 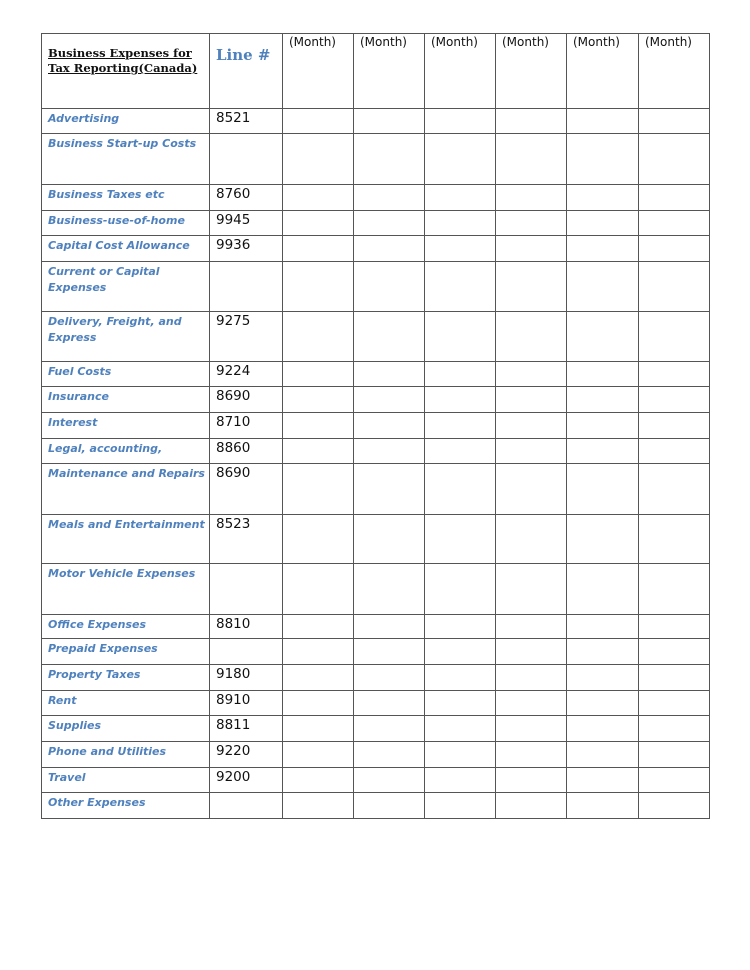 What do you see at coordinates (246, 451) in the screenshot?
I see `line-number-cell: 8860` at bounding box center [246, 451].